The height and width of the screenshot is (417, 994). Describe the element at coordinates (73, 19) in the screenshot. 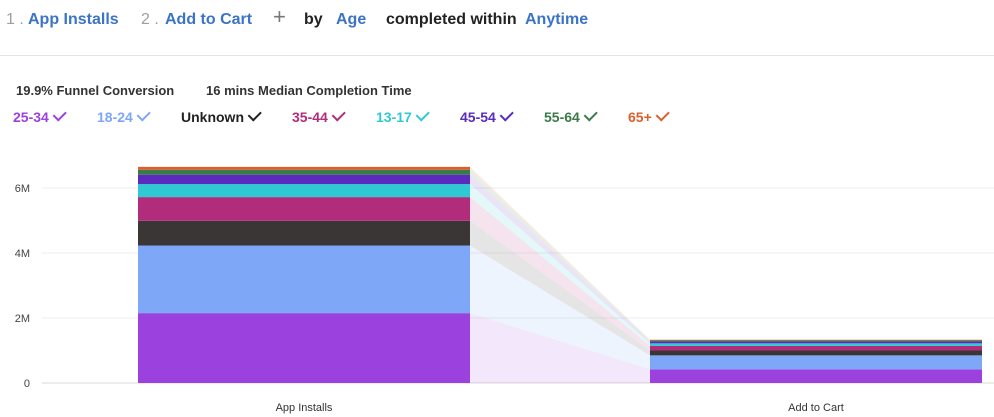

I see `step-1-event: App Installs` at that location.